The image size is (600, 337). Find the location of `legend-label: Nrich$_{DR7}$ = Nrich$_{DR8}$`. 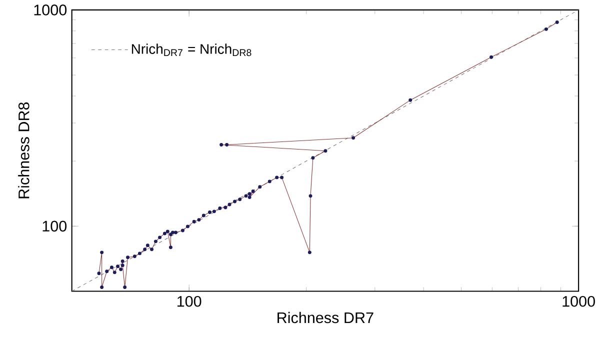

legend-label: Nrich$_{DR7}$ = Nrich$_{DR8}$ is located at coordinates (192, 50).